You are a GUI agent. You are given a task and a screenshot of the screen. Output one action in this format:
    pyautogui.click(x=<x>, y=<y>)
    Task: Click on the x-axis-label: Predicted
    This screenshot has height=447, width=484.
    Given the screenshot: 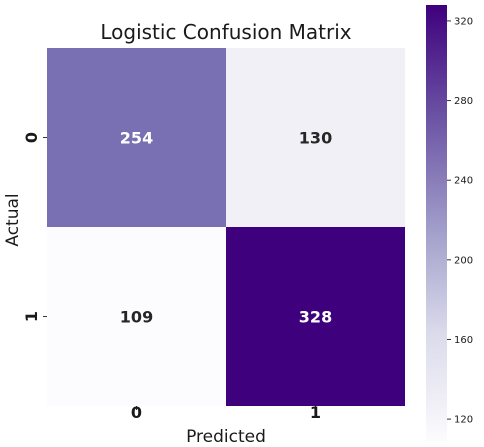 What is the action you would take?
    pyautogui.click(x=226, y=437)
    